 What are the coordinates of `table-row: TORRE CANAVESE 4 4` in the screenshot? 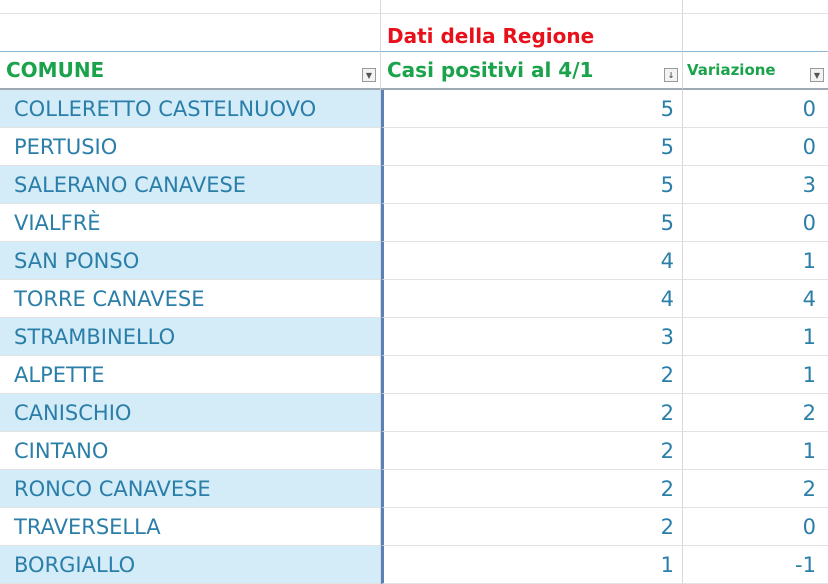 It's located at (414, 299).